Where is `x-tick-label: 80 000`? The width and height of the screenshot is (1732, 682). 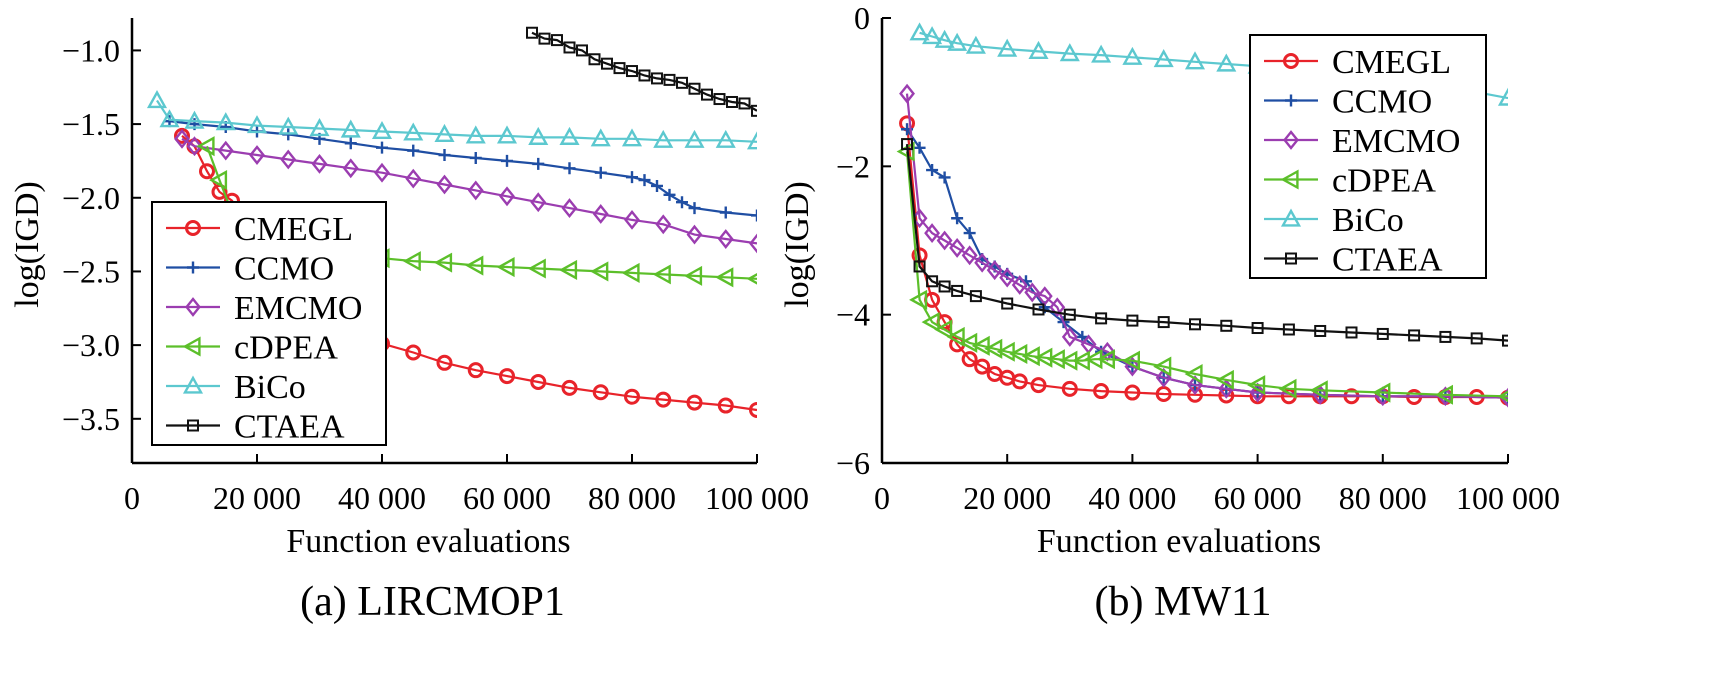
x-tick-label: 80 000 is located at coordinates (1383, 498).